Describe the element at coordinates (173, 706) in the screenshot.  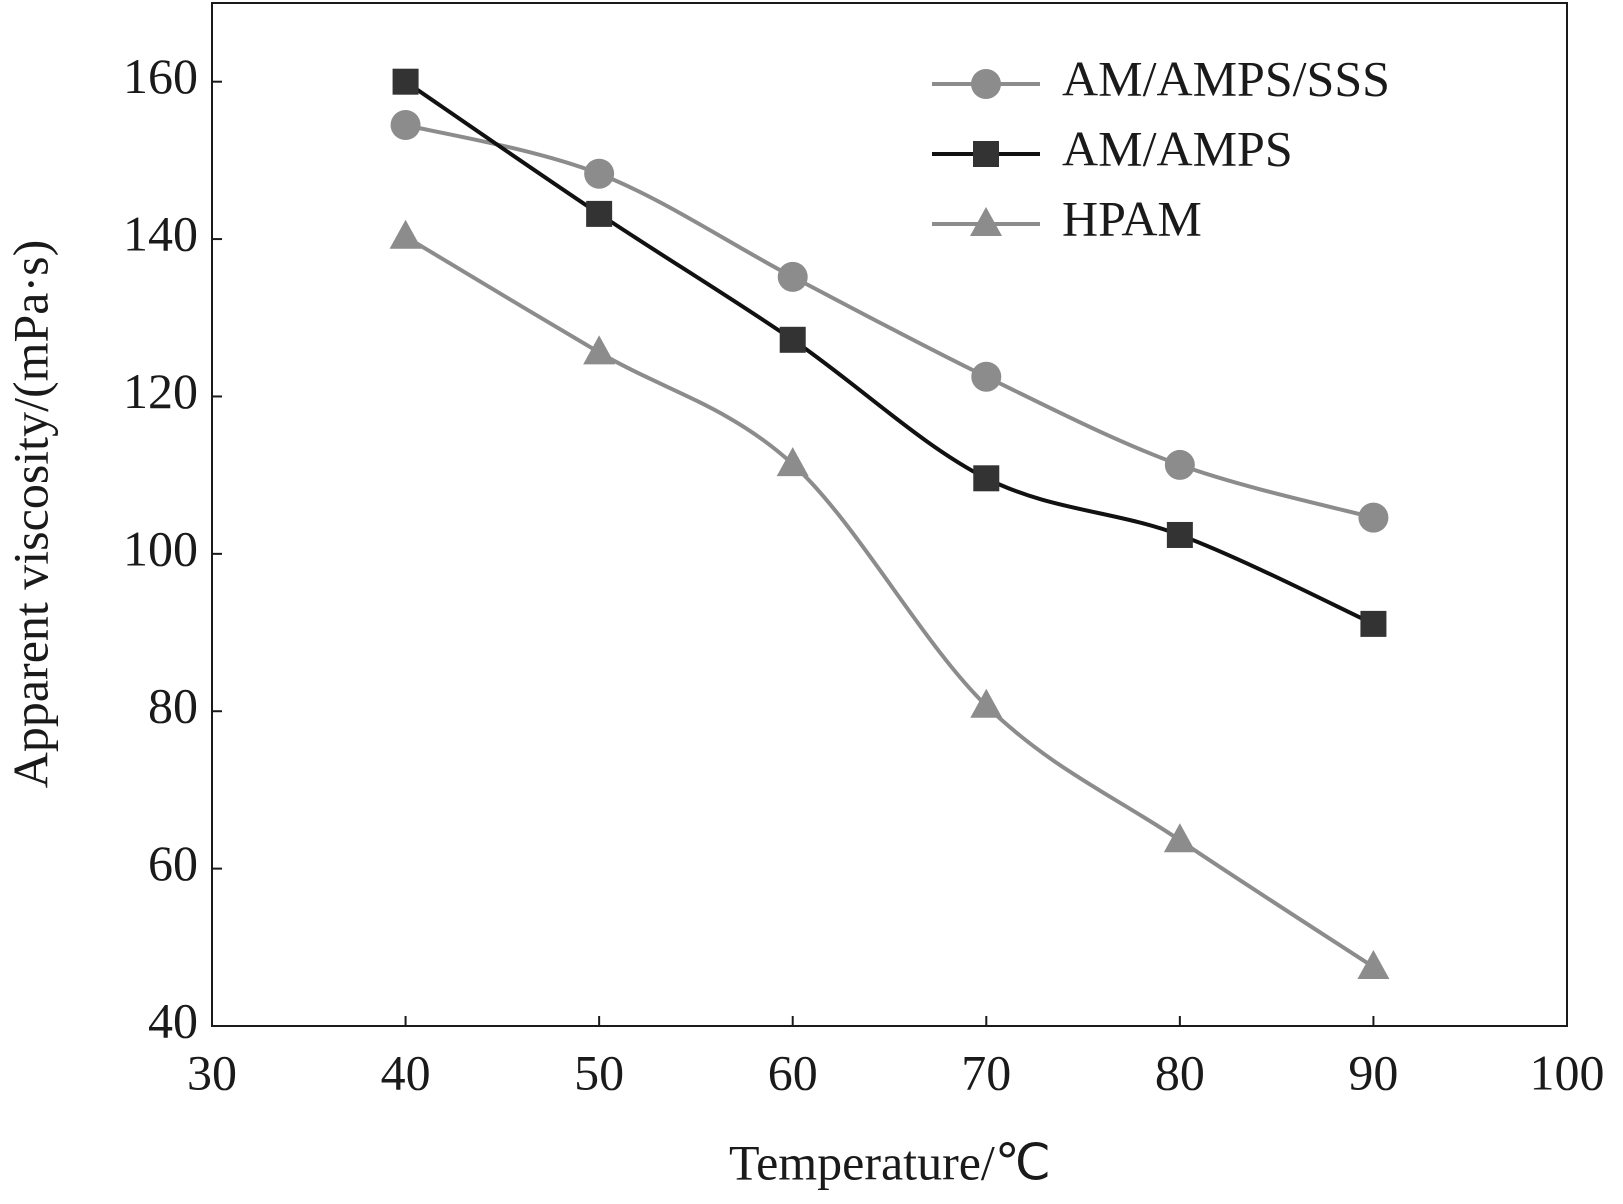
I see `y-tick-label: 80` at that location.